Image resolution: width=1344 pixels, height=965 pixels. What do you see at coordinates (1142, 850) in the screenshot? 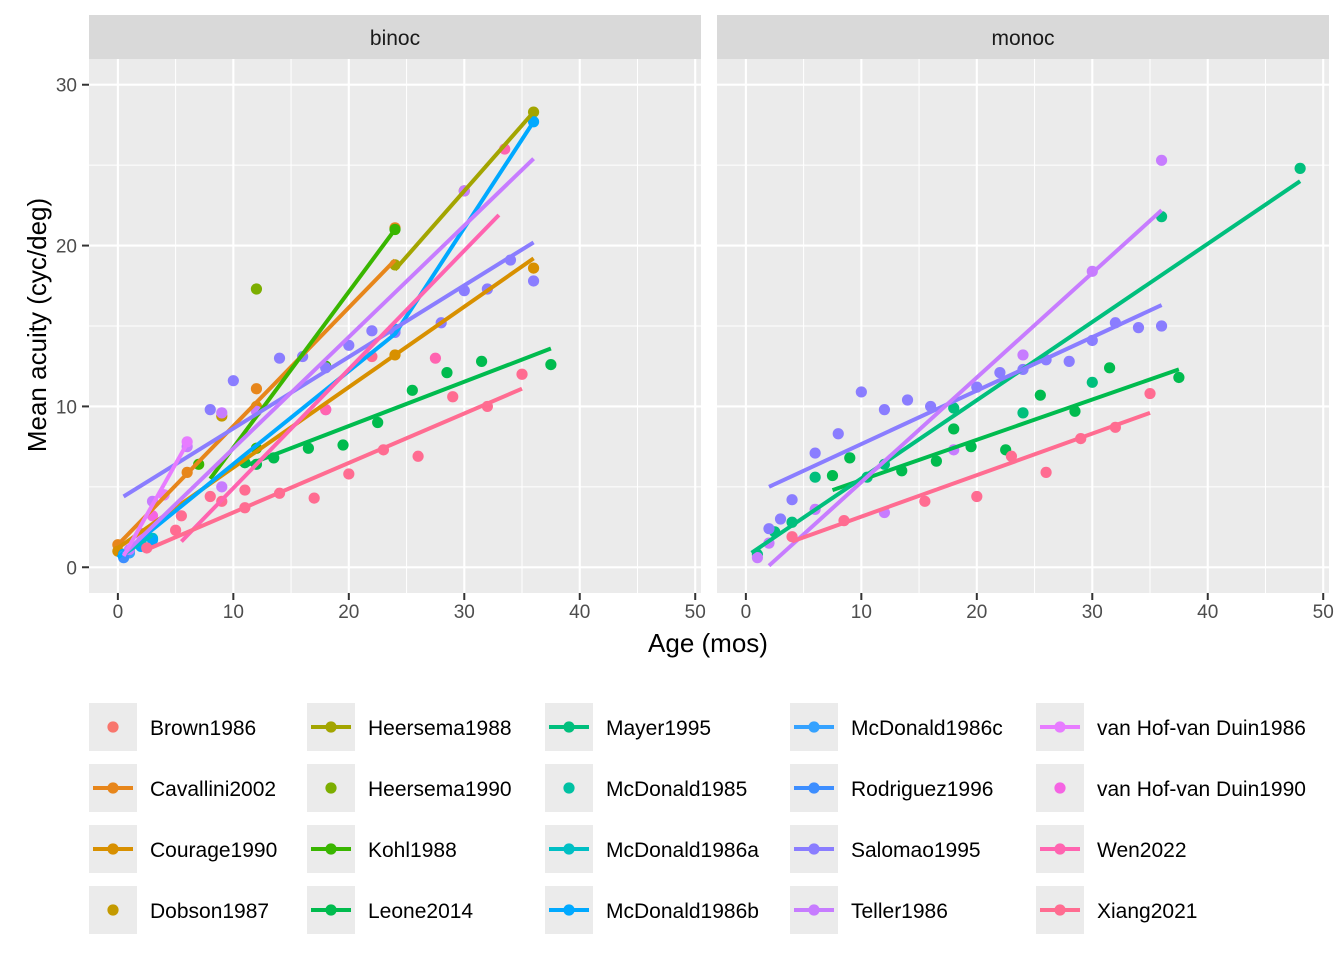
I see `legend-label: Wen2022` at bounding box center [1142, 850].